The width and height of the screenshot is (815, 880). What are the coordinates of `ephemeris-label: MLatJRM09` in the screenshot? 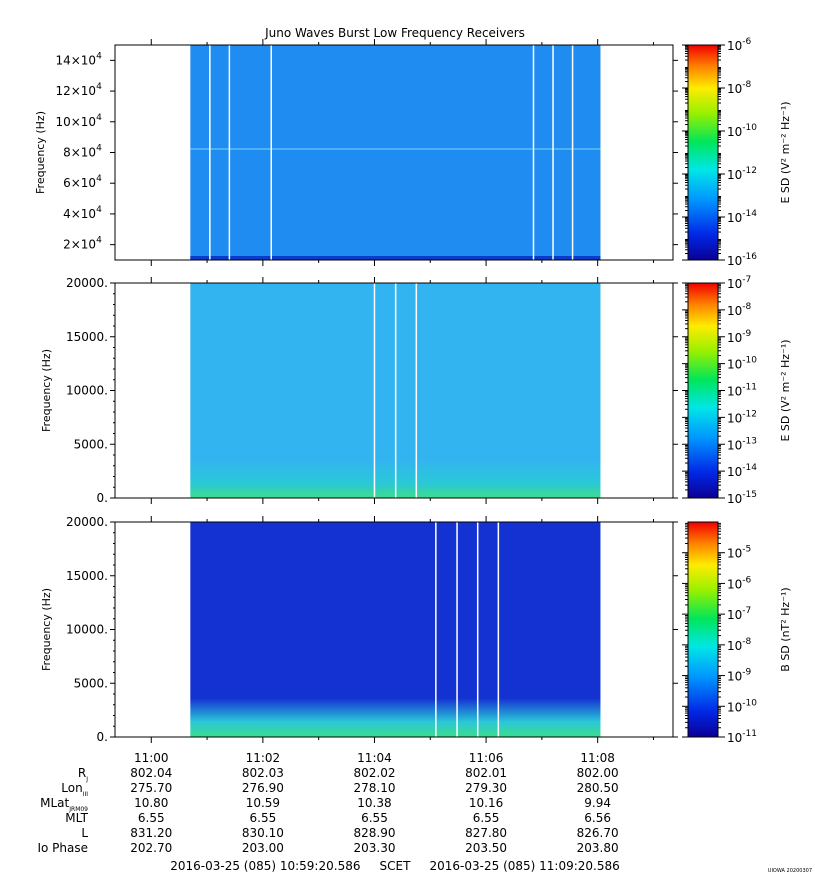 It's located at (64, 804).